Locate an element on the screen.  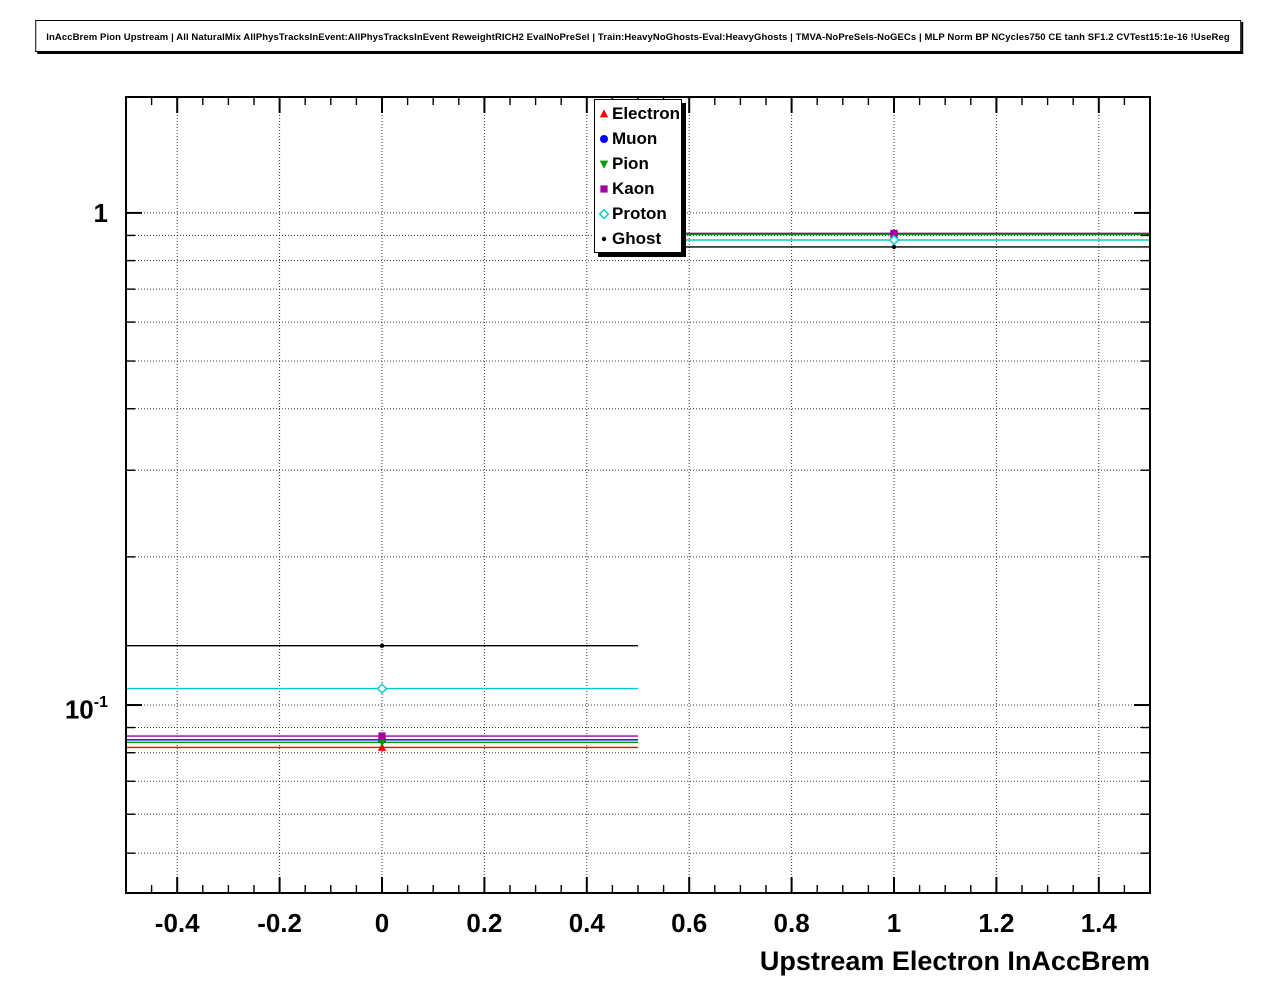
legend-label: Ghost is located at coordinates (637, 238).